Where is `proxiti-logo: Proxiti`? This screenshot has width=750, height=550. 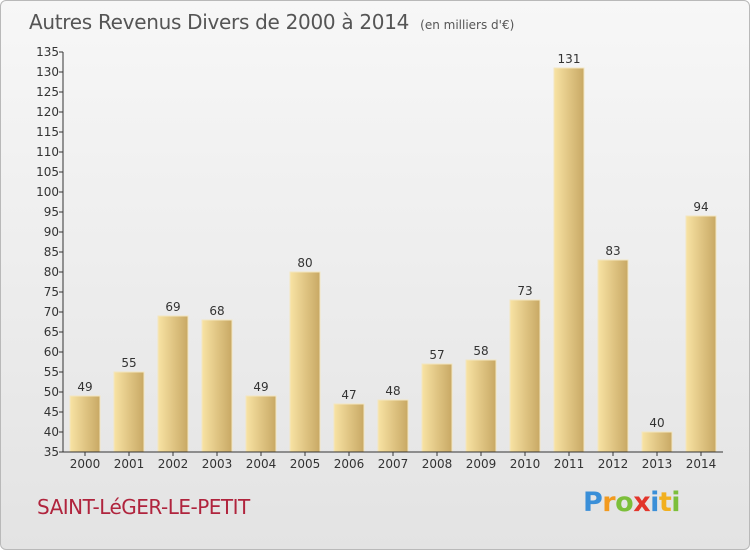 proxiti-logo: Proxiti is located at coordinates (632, 502).